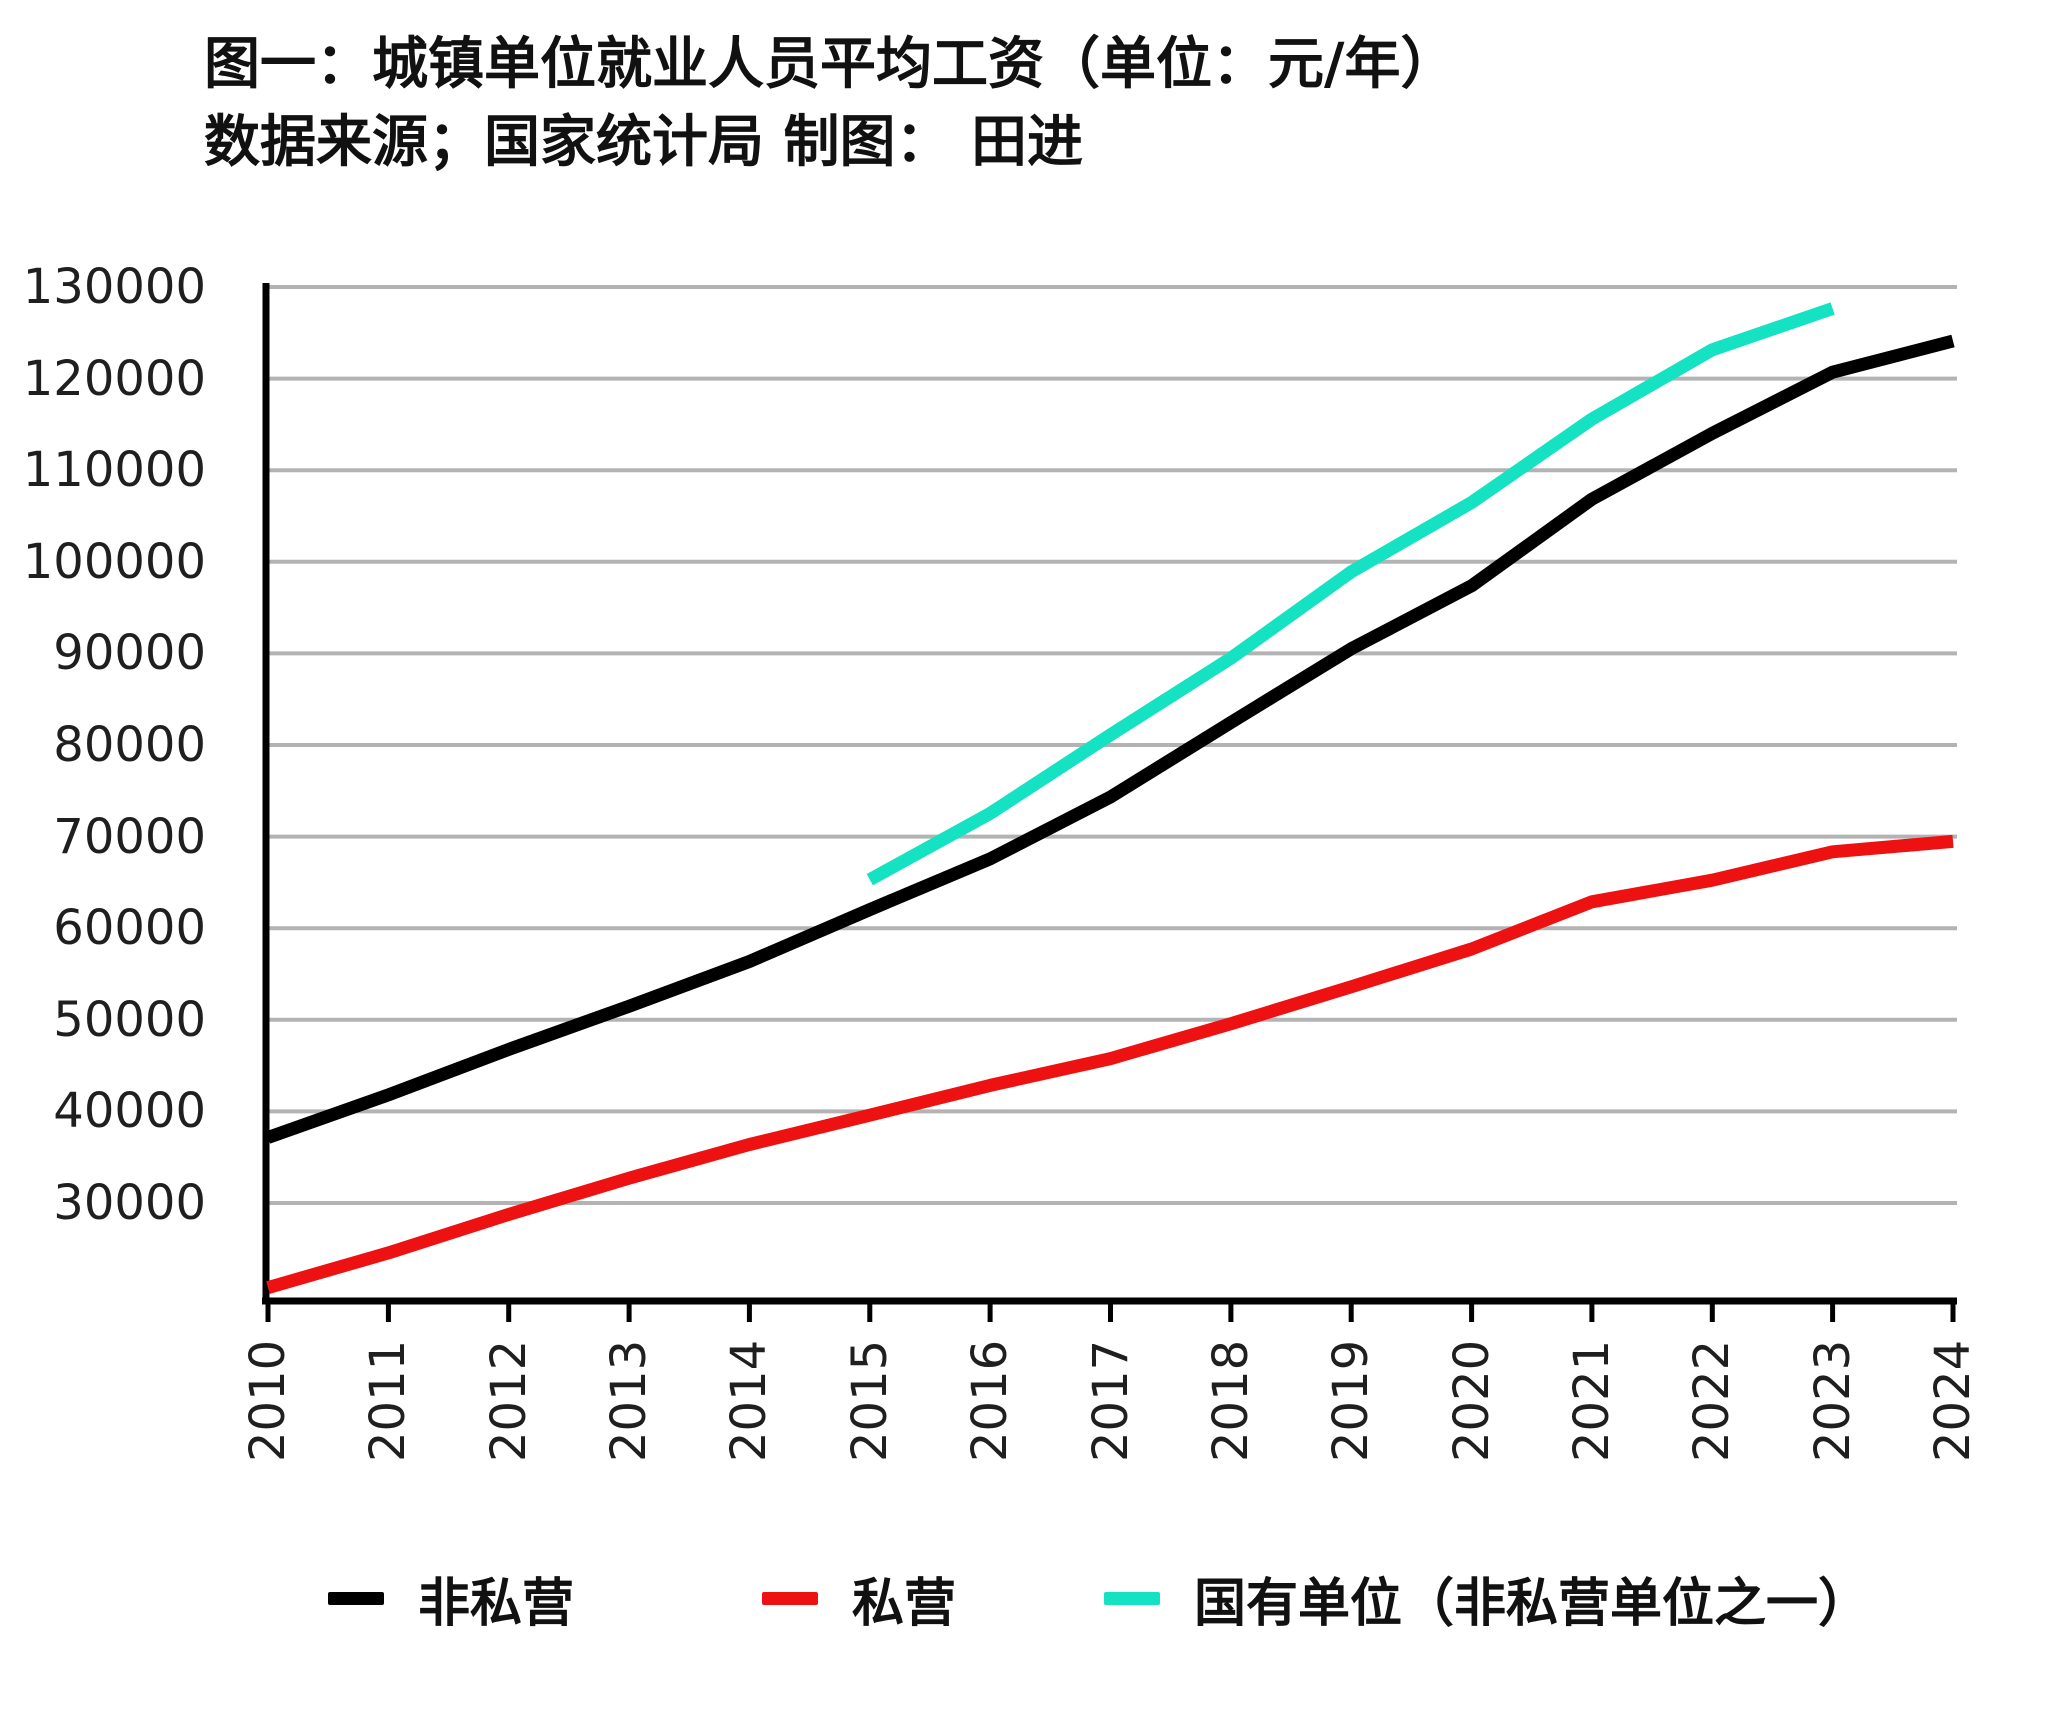 This screenshot has width=2053, height=1713. What do you see at coordinates (1532, 1603) in the screenshot?
I see `legend-label-stateowned: 国有单位（非私营单位之一）` at bounding box center [1532, 1603].